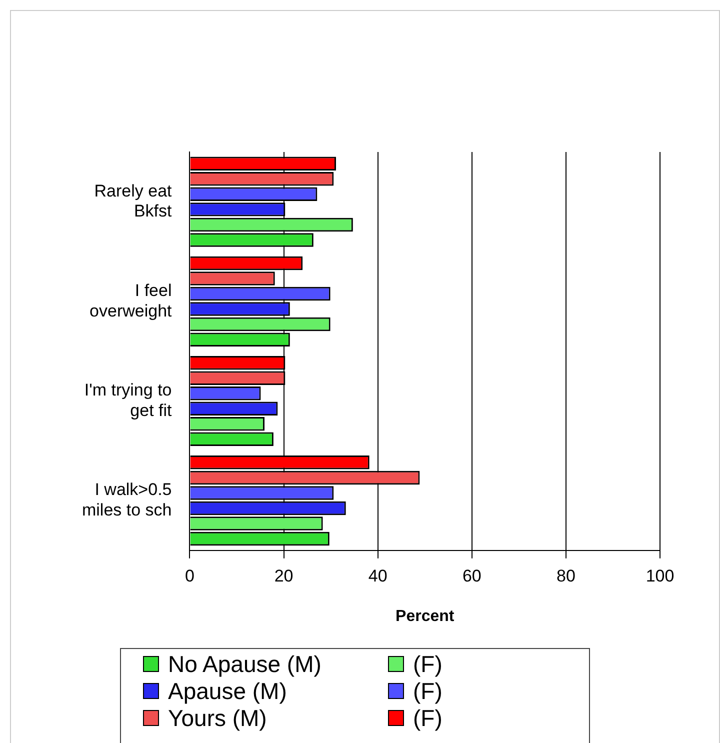 The height and width of the screenshot is (743, 720). Describe the element at coordinates (378, 576) in the screenshot. I see `x-tick-label: 40` at that location.